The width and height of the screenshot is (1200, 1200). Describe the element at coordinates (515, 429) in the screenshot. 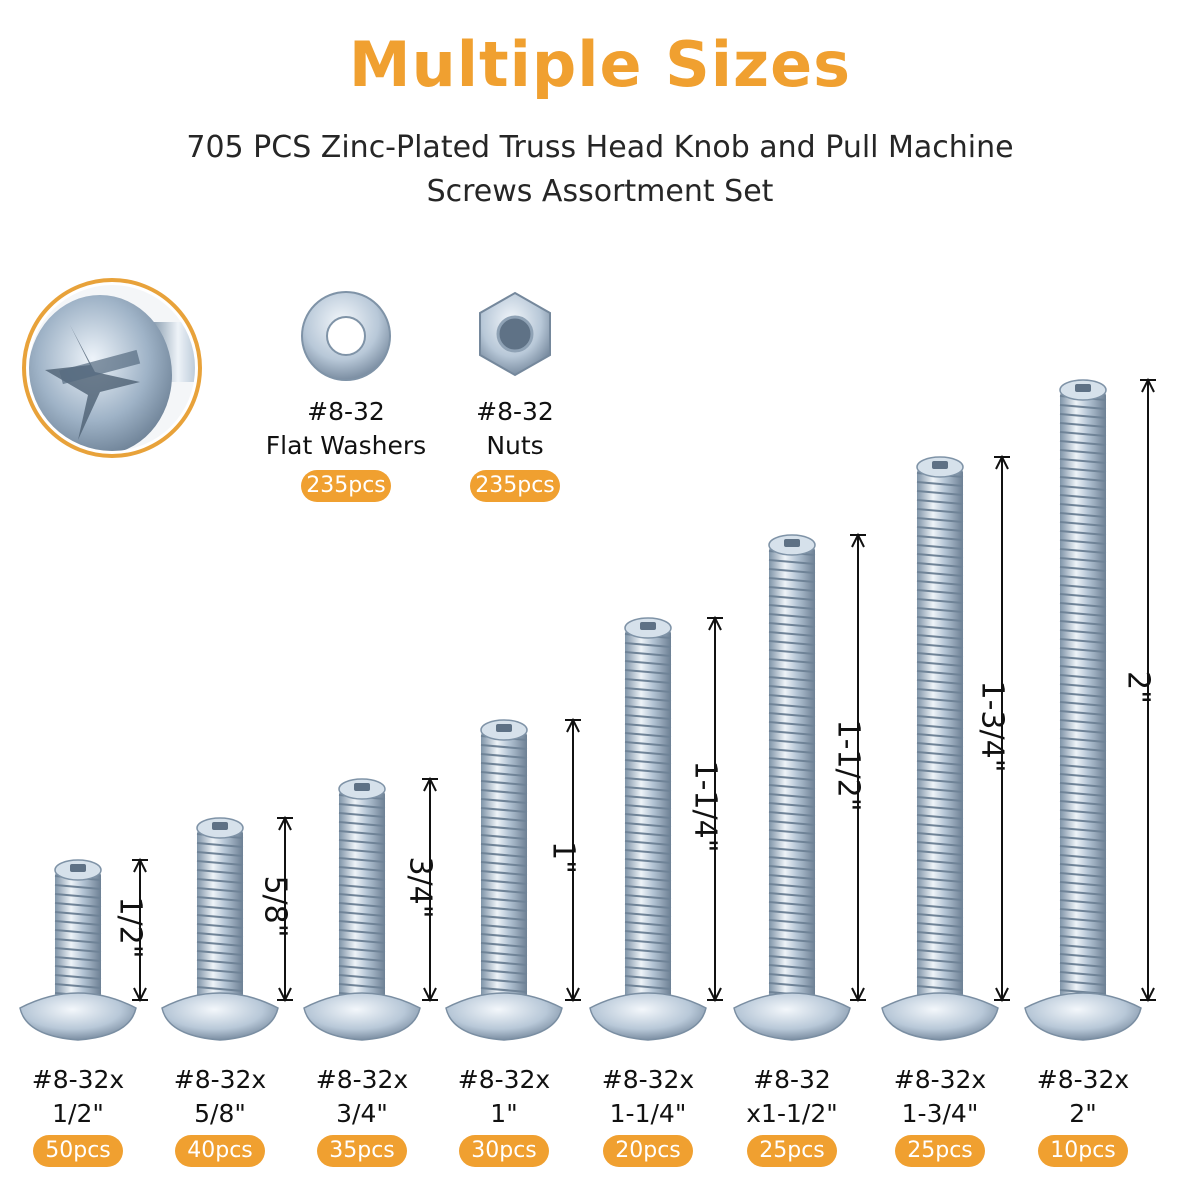

I see `accessory-label: #8-32 Nuts` at that location.